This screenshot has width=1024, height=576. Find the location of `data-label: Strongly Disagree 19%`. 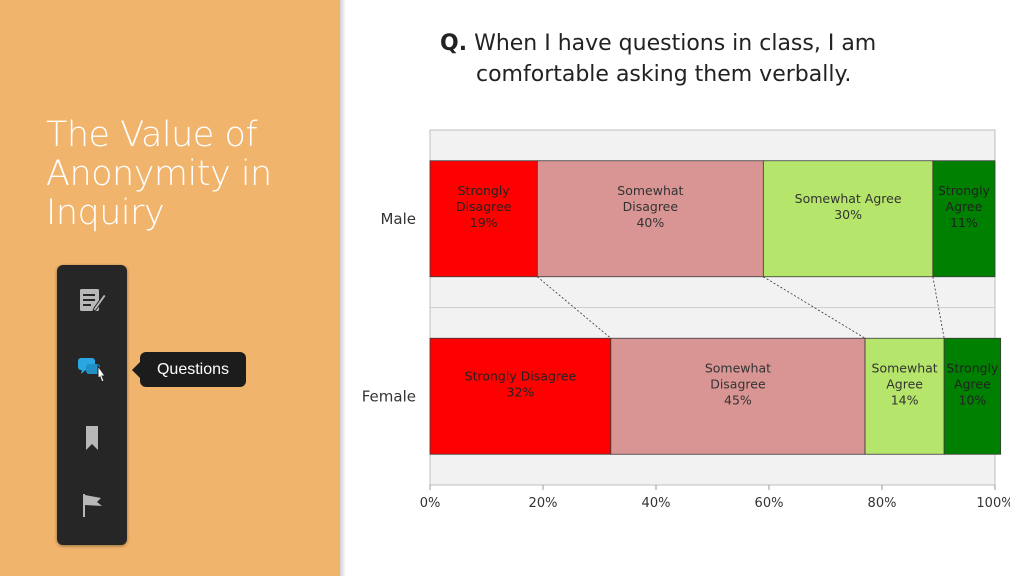

data-label: Strongly Disagree 19% is located at coordinates (484, 206).